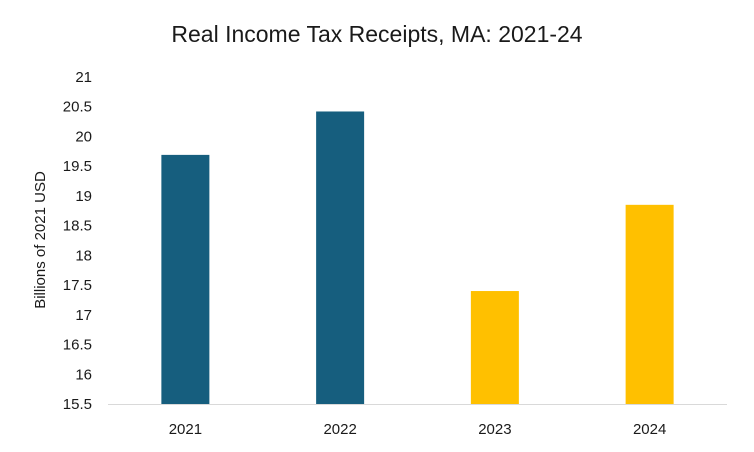 The image size is (754, 452). Describe the element at coordinates (418, 429) in the screenshot. I see `x-axis-ticks: 2021 2022 2023 2024` at that location.